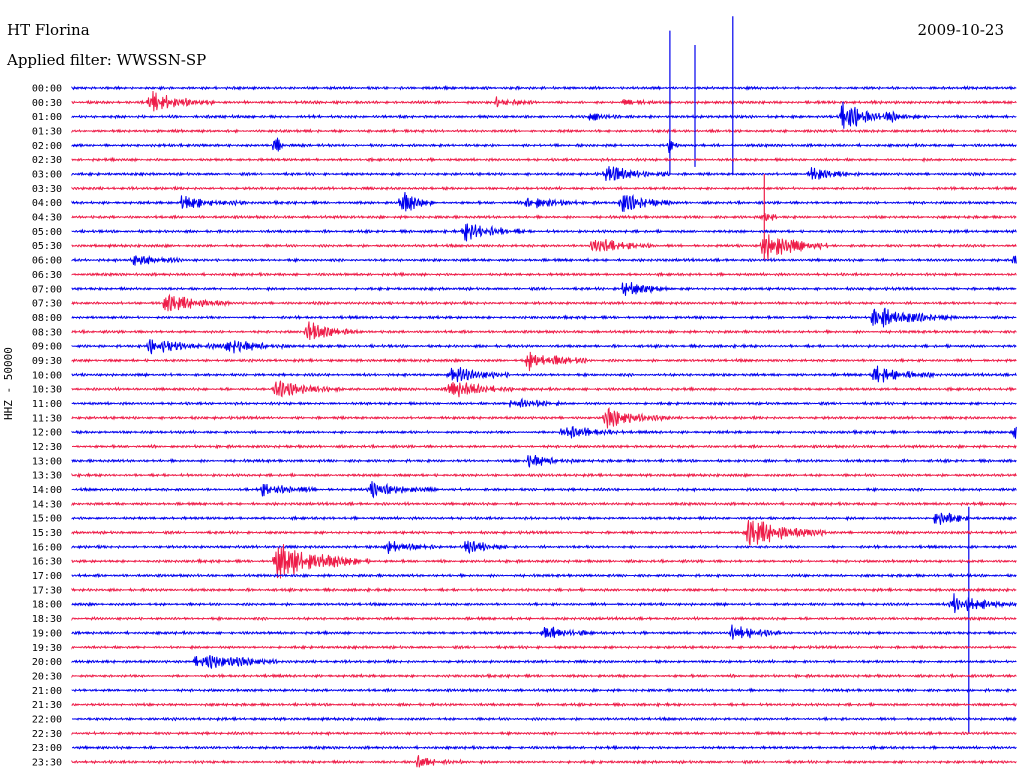  What do you see at coordinates (47, 719) in the screenshot?
I see `row-label: 22:00` at bounding box center [47, 719].